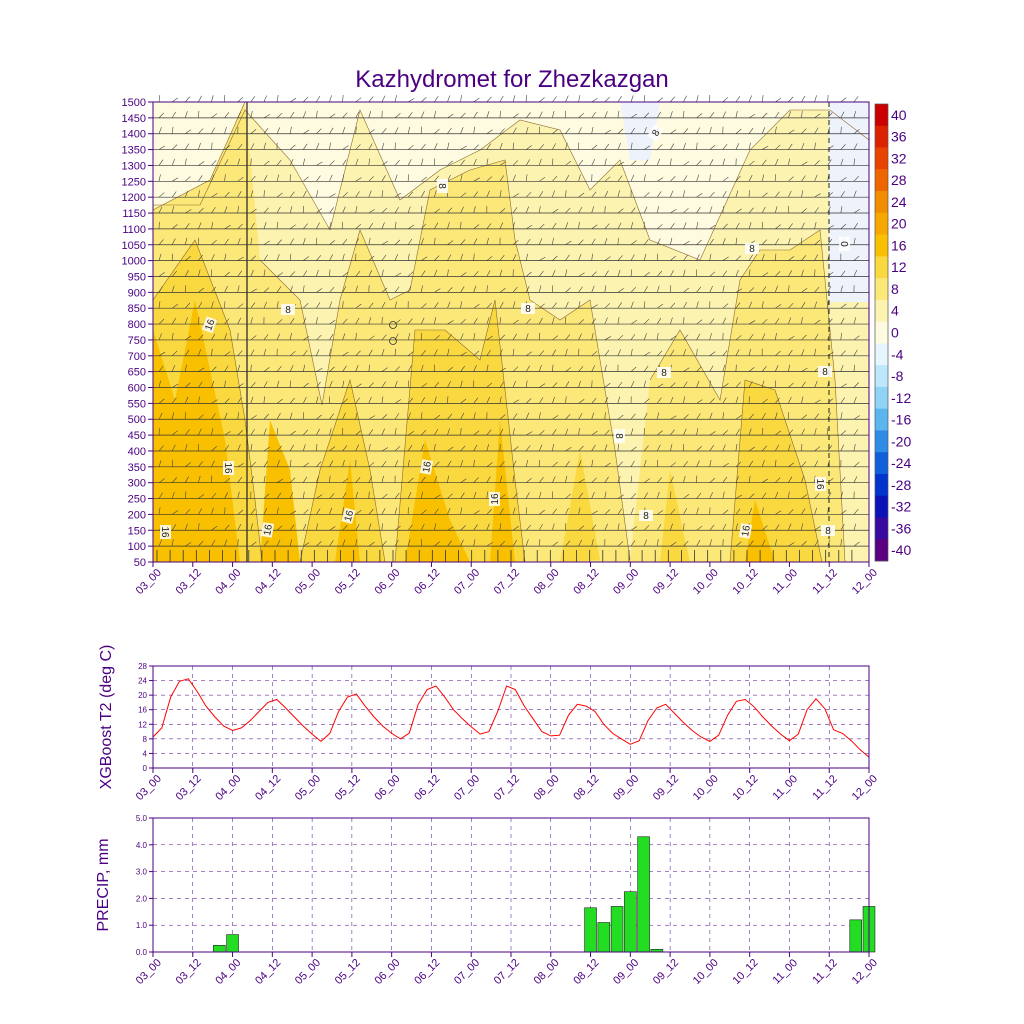 The width and height of the screenshot is (1024, 1024). I want to click on temperature-y-tick-label: 16, so click(142, 710).